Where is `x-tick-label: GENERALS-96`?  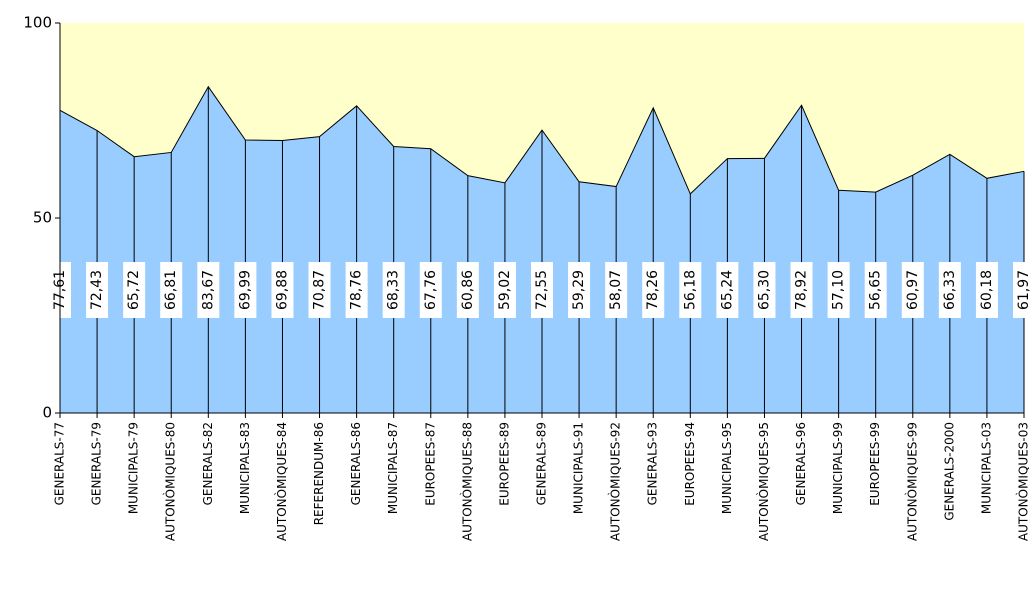 x-tick-label: GENERALS-96 is located at coordinates (801, 463).